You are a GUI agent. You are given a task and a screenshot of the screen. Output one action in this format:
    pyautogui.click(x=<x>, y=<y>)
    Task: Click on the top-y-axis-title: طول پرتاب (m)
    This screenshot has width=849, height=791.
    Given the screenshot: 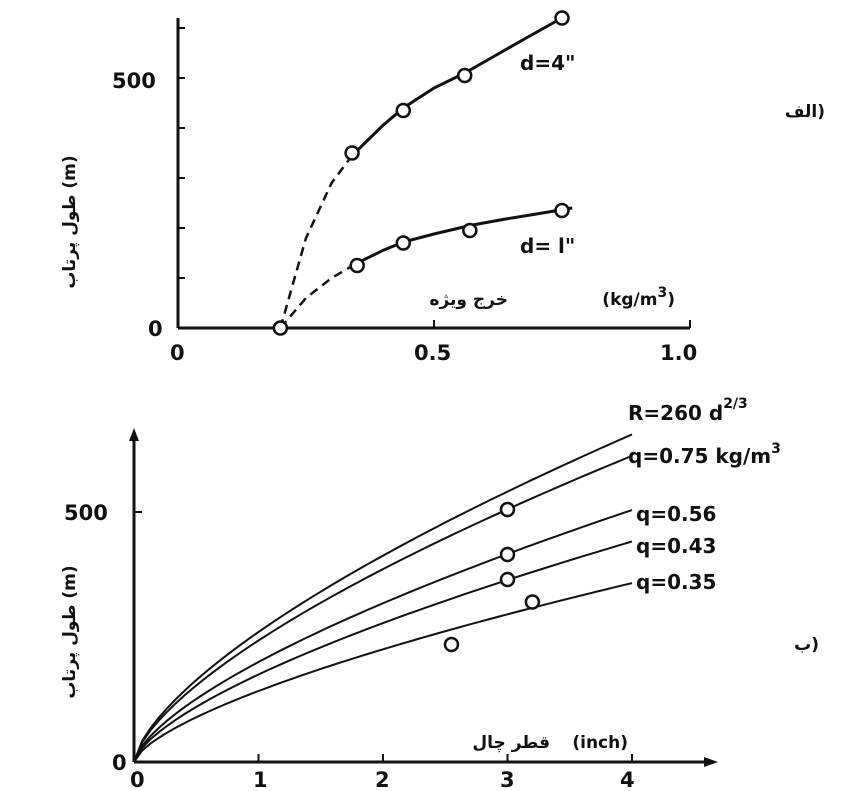 What is the action you would take?
    pyautogui.click(x=70, y=221)
    